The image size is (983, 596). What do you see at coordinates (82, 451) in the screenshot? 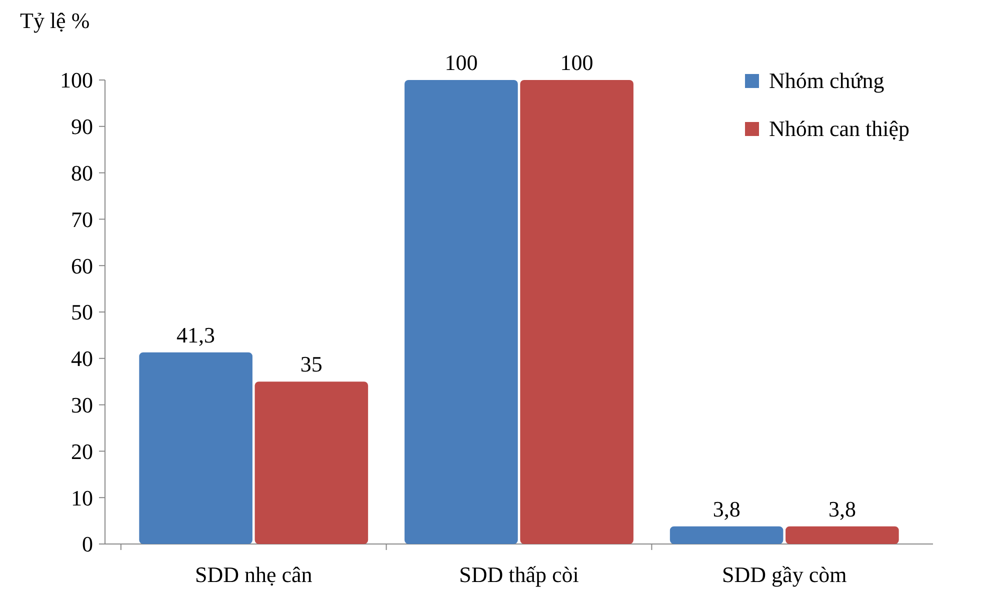
I see `y-tick-label: 20` at bounding box center [82, 451].